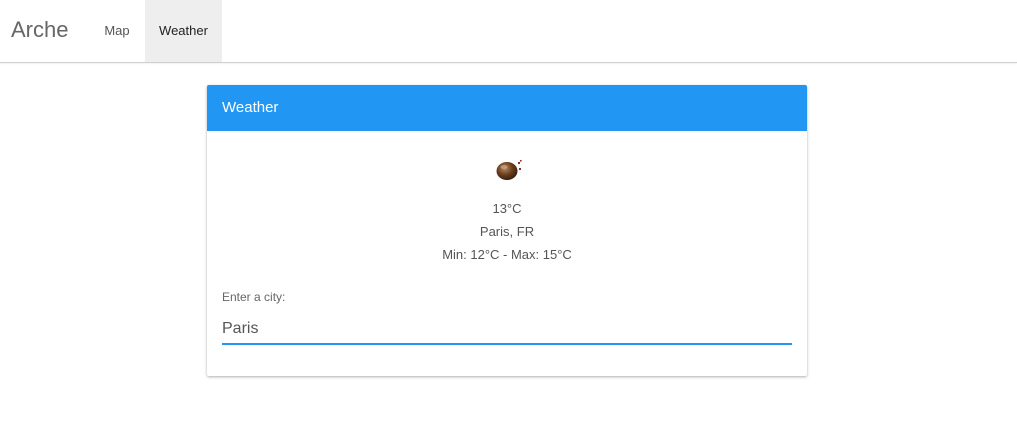 The width and height of the screenshot is (1017, 444). What do you see at coordinates (508, 31) in the screenshot?
I see `top-navbar: Arche Map Weather` at bounding box center [508, 31].